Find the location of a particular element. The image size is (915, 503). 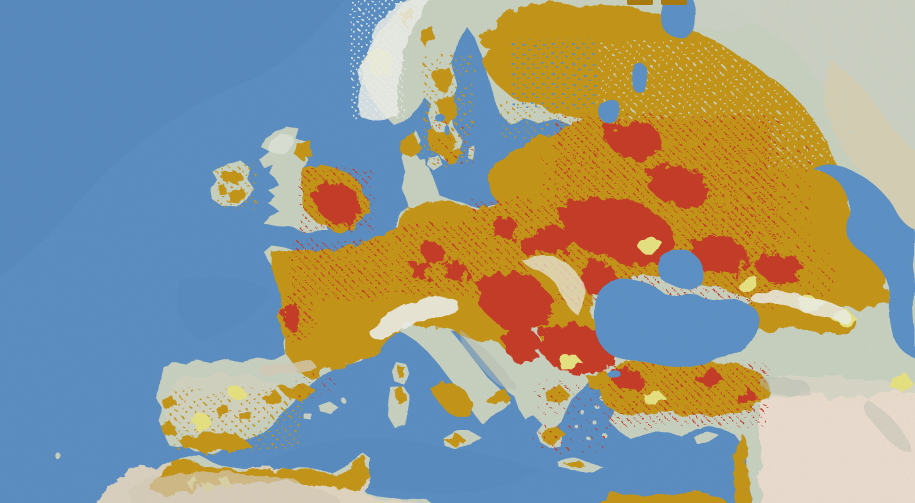

cropped-control-segment-right is located at coordinates (674, 2).